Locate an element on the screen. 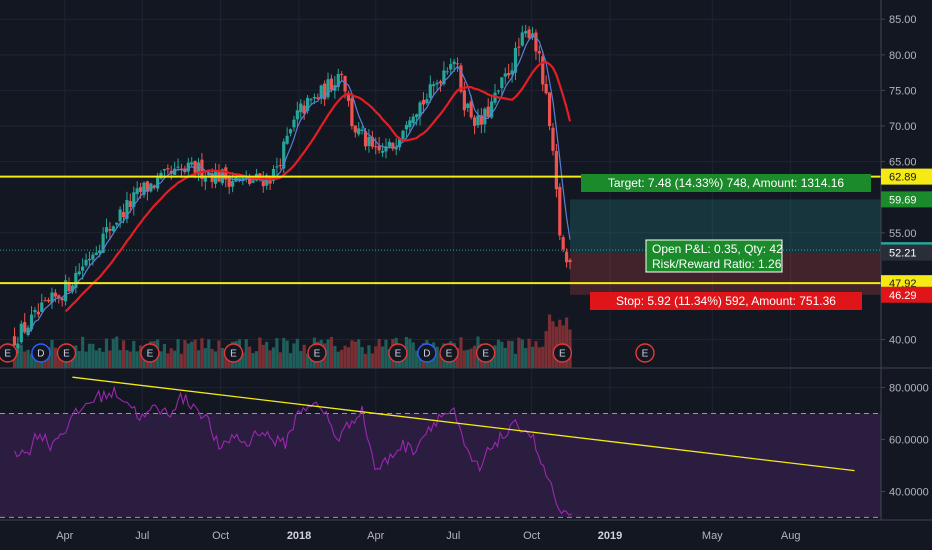  stop-label: Stop: 5.92 (11.34%) 592, Amount: 751.36 is located at coordinates (726, 301).